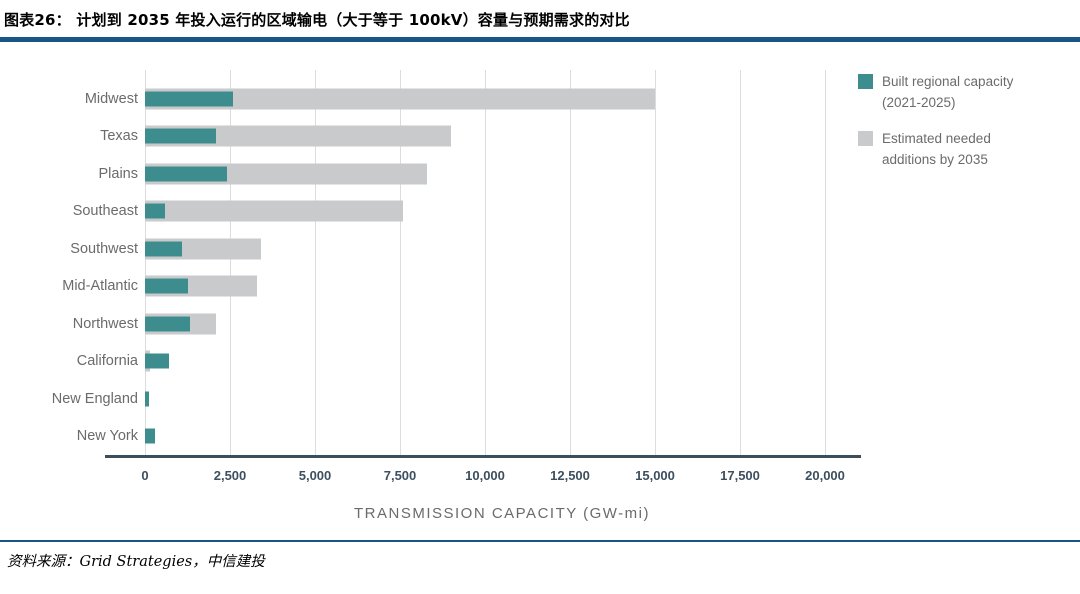 This screenshot has height=594, width=1080. Describe the element at coordinates (825, 475) in the screenshot. I see `x-tick-label: 20,000` at that location.